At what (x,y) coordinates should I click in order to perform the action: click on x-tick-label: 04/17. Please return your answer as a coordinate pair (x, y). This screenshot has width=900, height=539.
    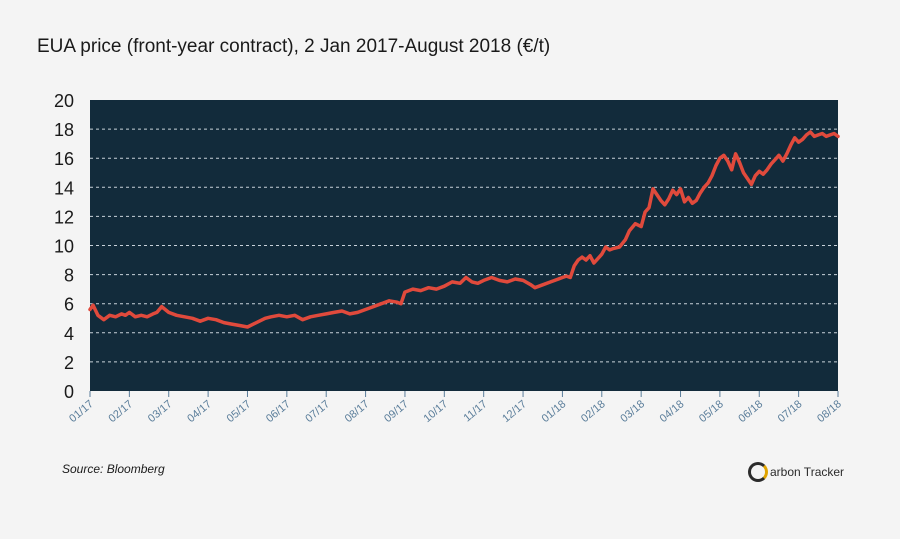
    Looking at the image, I should click on (199, 411).